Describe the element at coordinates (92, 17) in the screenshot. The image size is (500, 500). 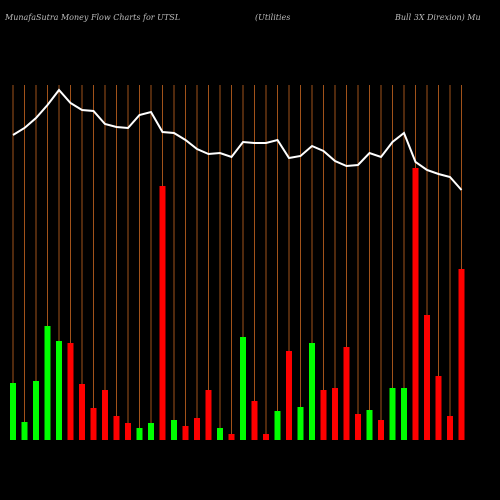
I see `chart-title: MunafaSutra Money Flow Charts for UTSL` at that location.